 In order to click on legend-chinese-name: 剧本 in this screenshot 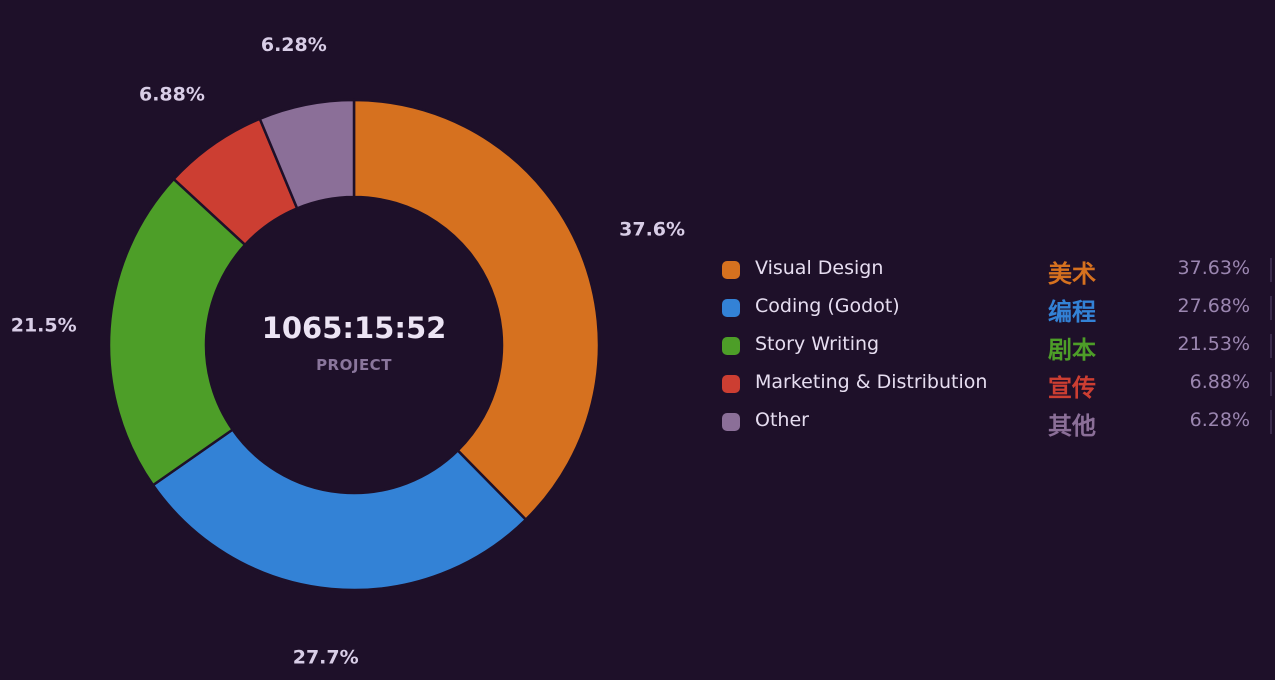, I will do `click(1072, 349)`.